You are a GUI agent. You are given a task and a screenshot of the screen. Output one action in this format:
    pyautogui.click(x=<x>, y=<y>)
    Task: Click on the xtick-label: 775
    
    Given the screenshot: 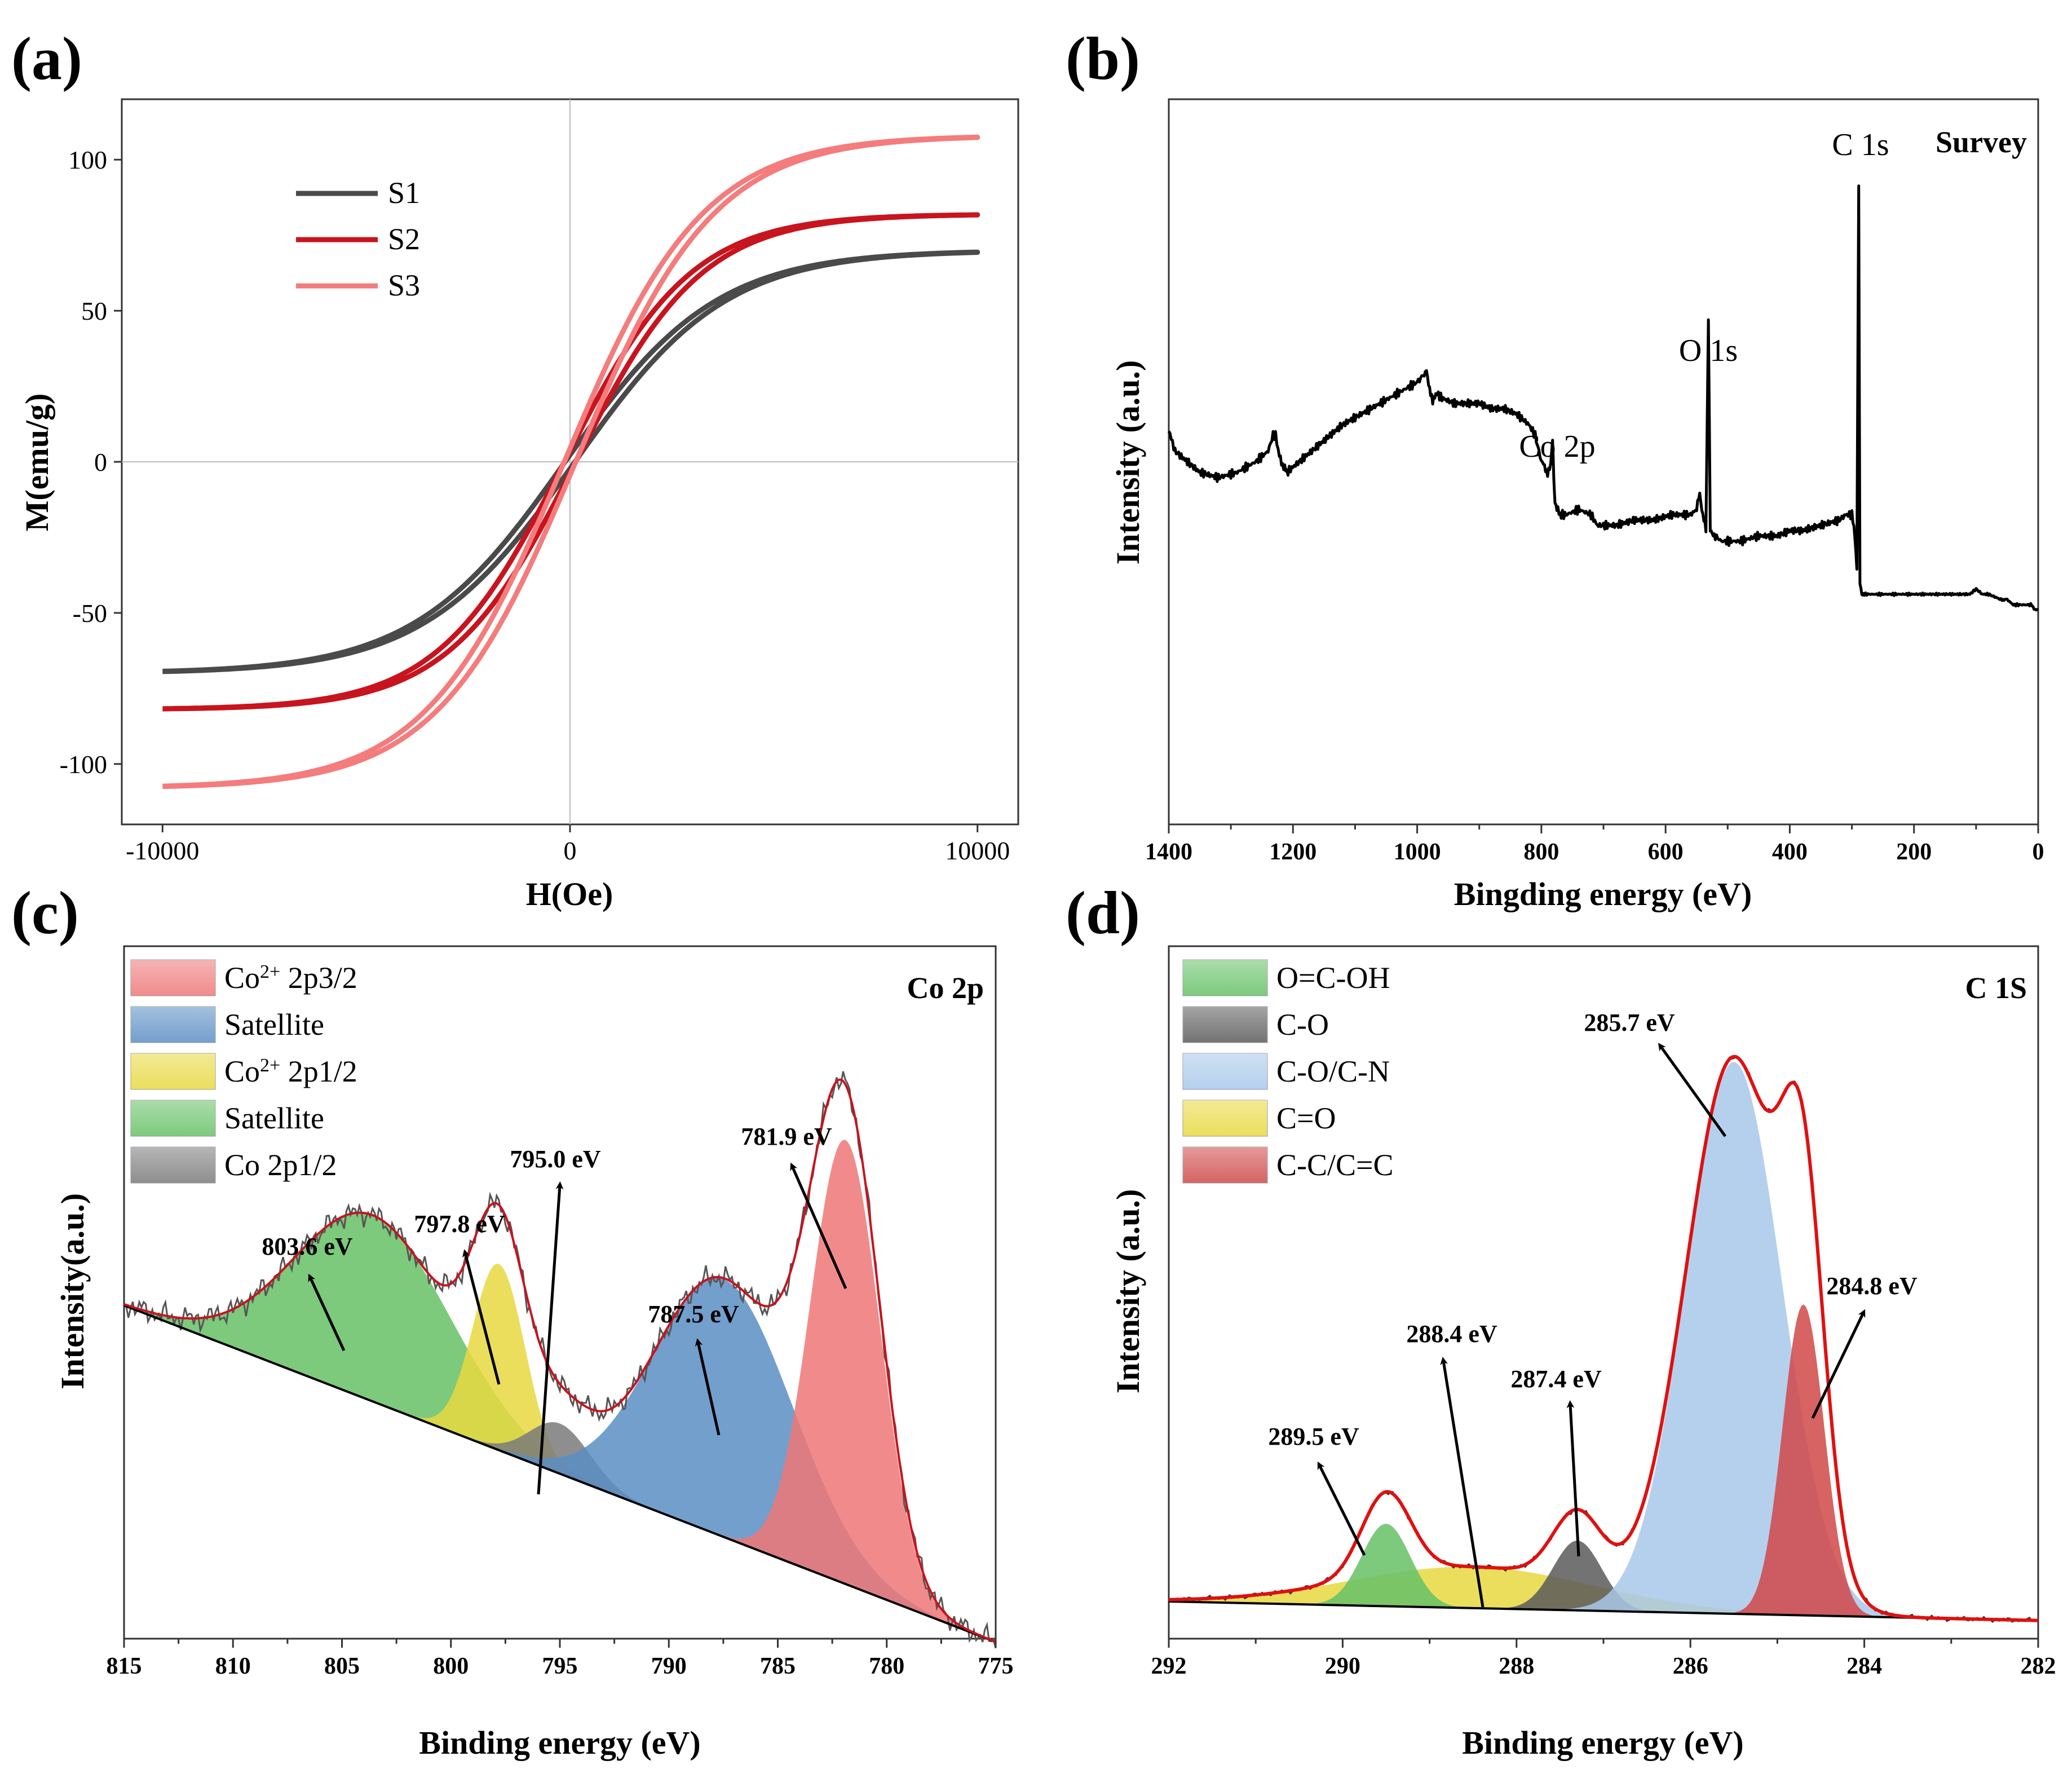 What is the action you would take?
    pyautogui.click(x=996, y=1666)
    